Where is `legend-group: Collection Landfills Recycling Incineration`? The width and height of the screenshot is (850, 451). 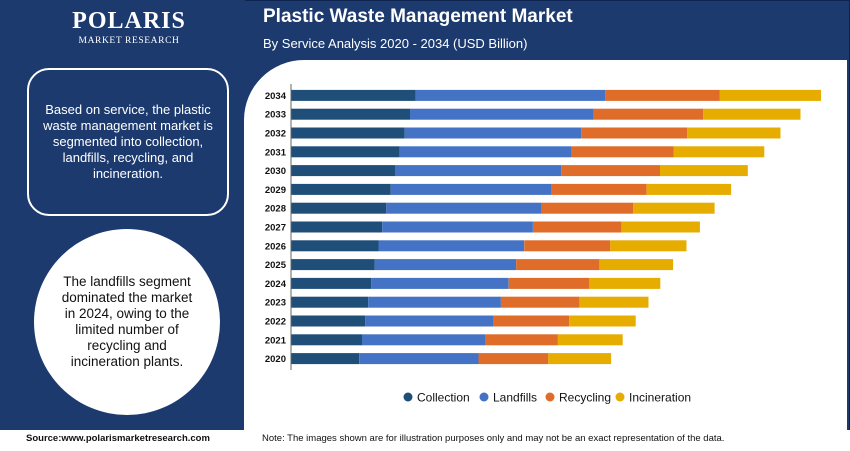
legend-group: Collection Landfills Recycling Incineration is located at coordinates (547, 398).